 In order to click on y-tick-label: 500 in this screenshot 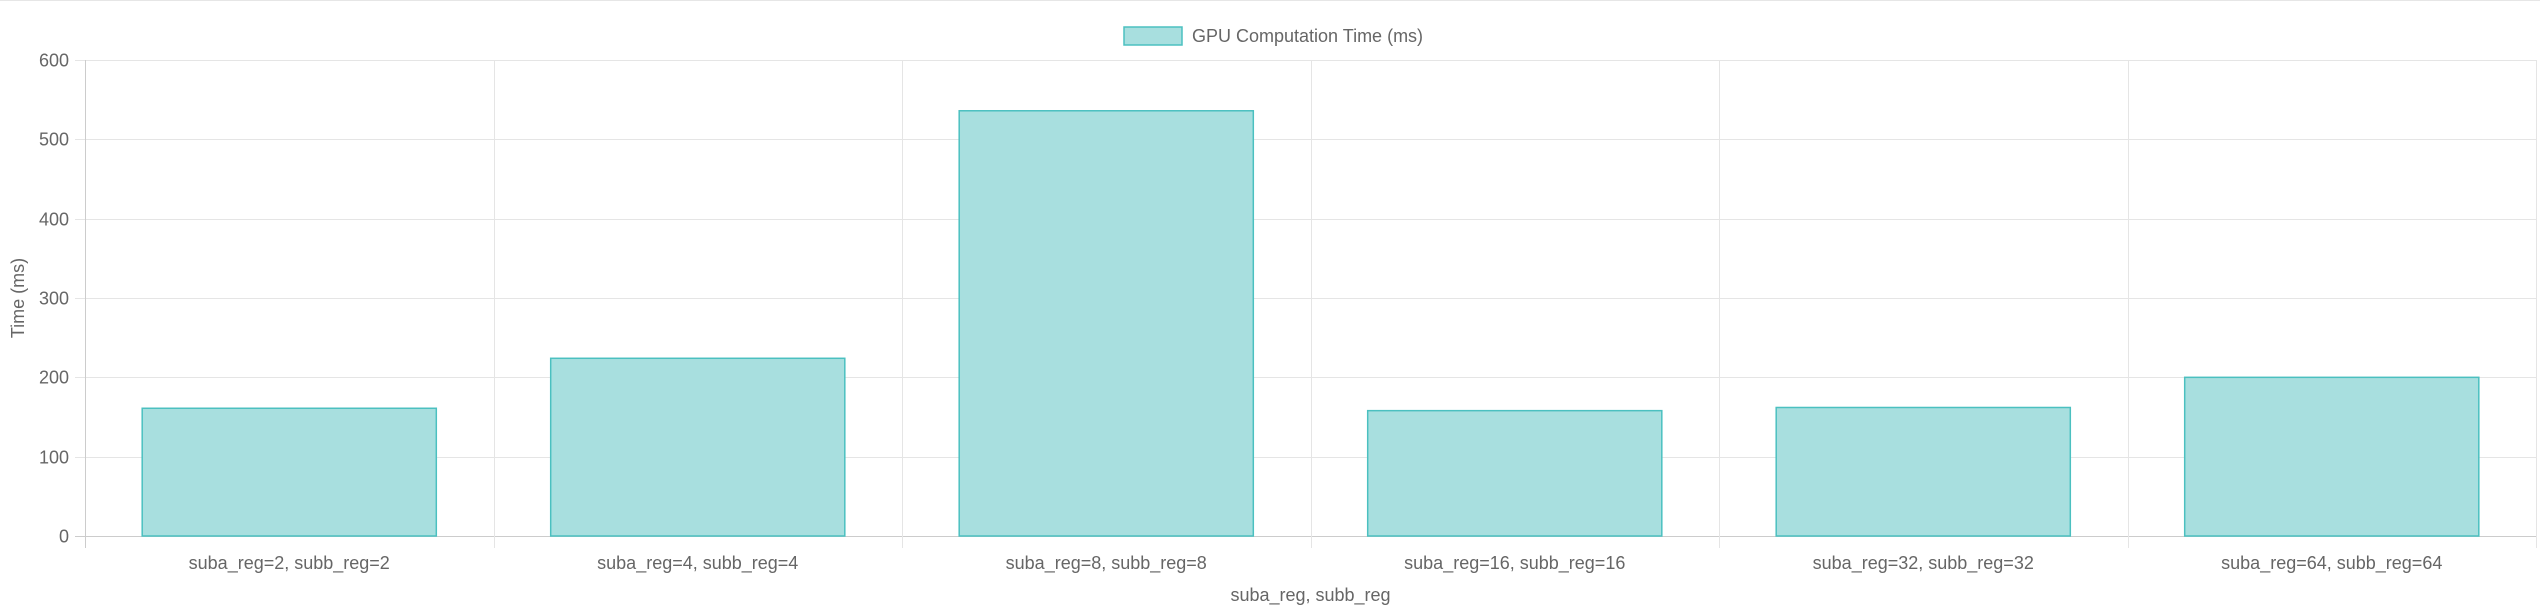, I will do `click(54, 140)`.